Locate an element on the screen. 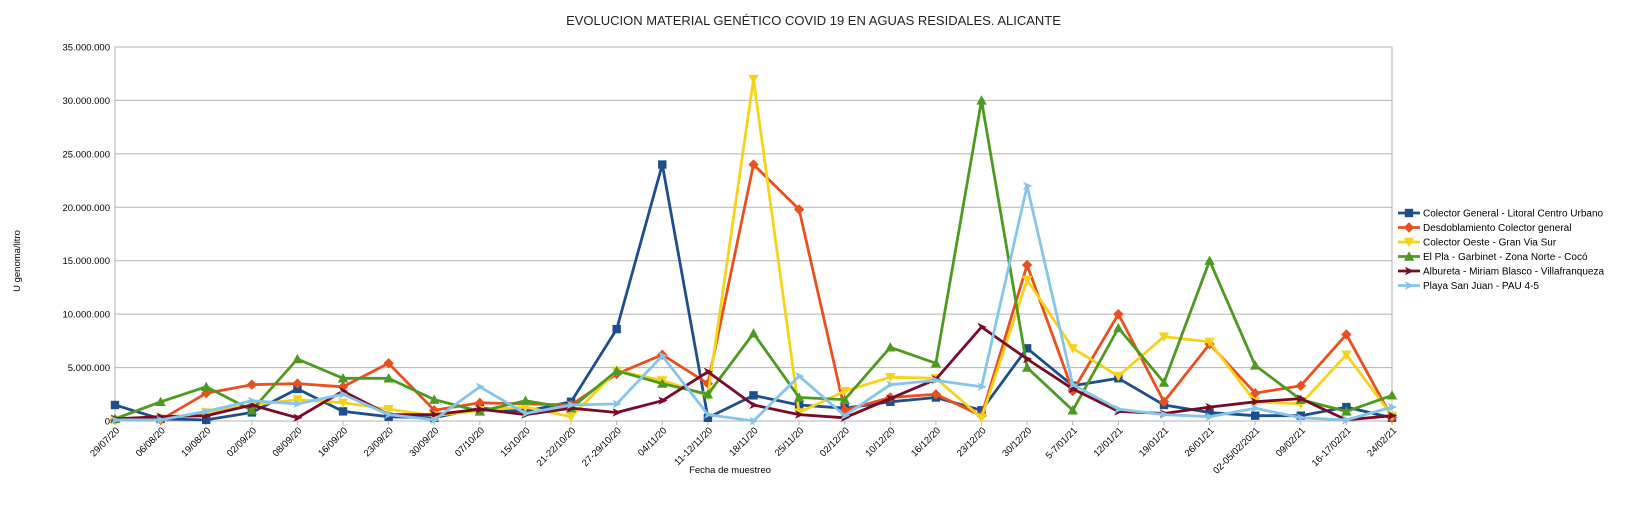 The height and width of the screenshot is (509, 1627). legend-label: Colector General - Litoral Centro Urbano is located at coordinates (1513, 214).